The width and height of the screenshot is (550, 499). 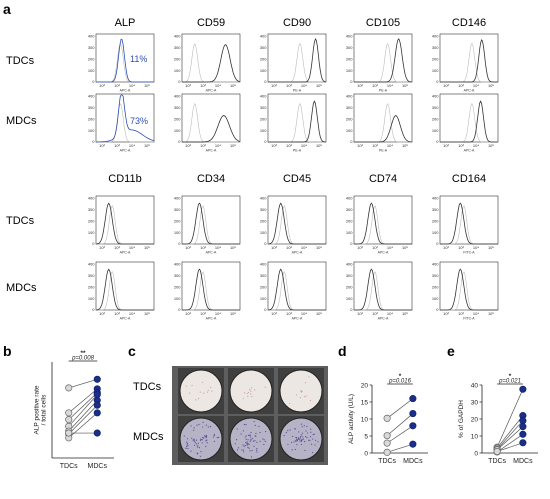 I want to click on y-tick-label: 20, so click(x=475, y=419).